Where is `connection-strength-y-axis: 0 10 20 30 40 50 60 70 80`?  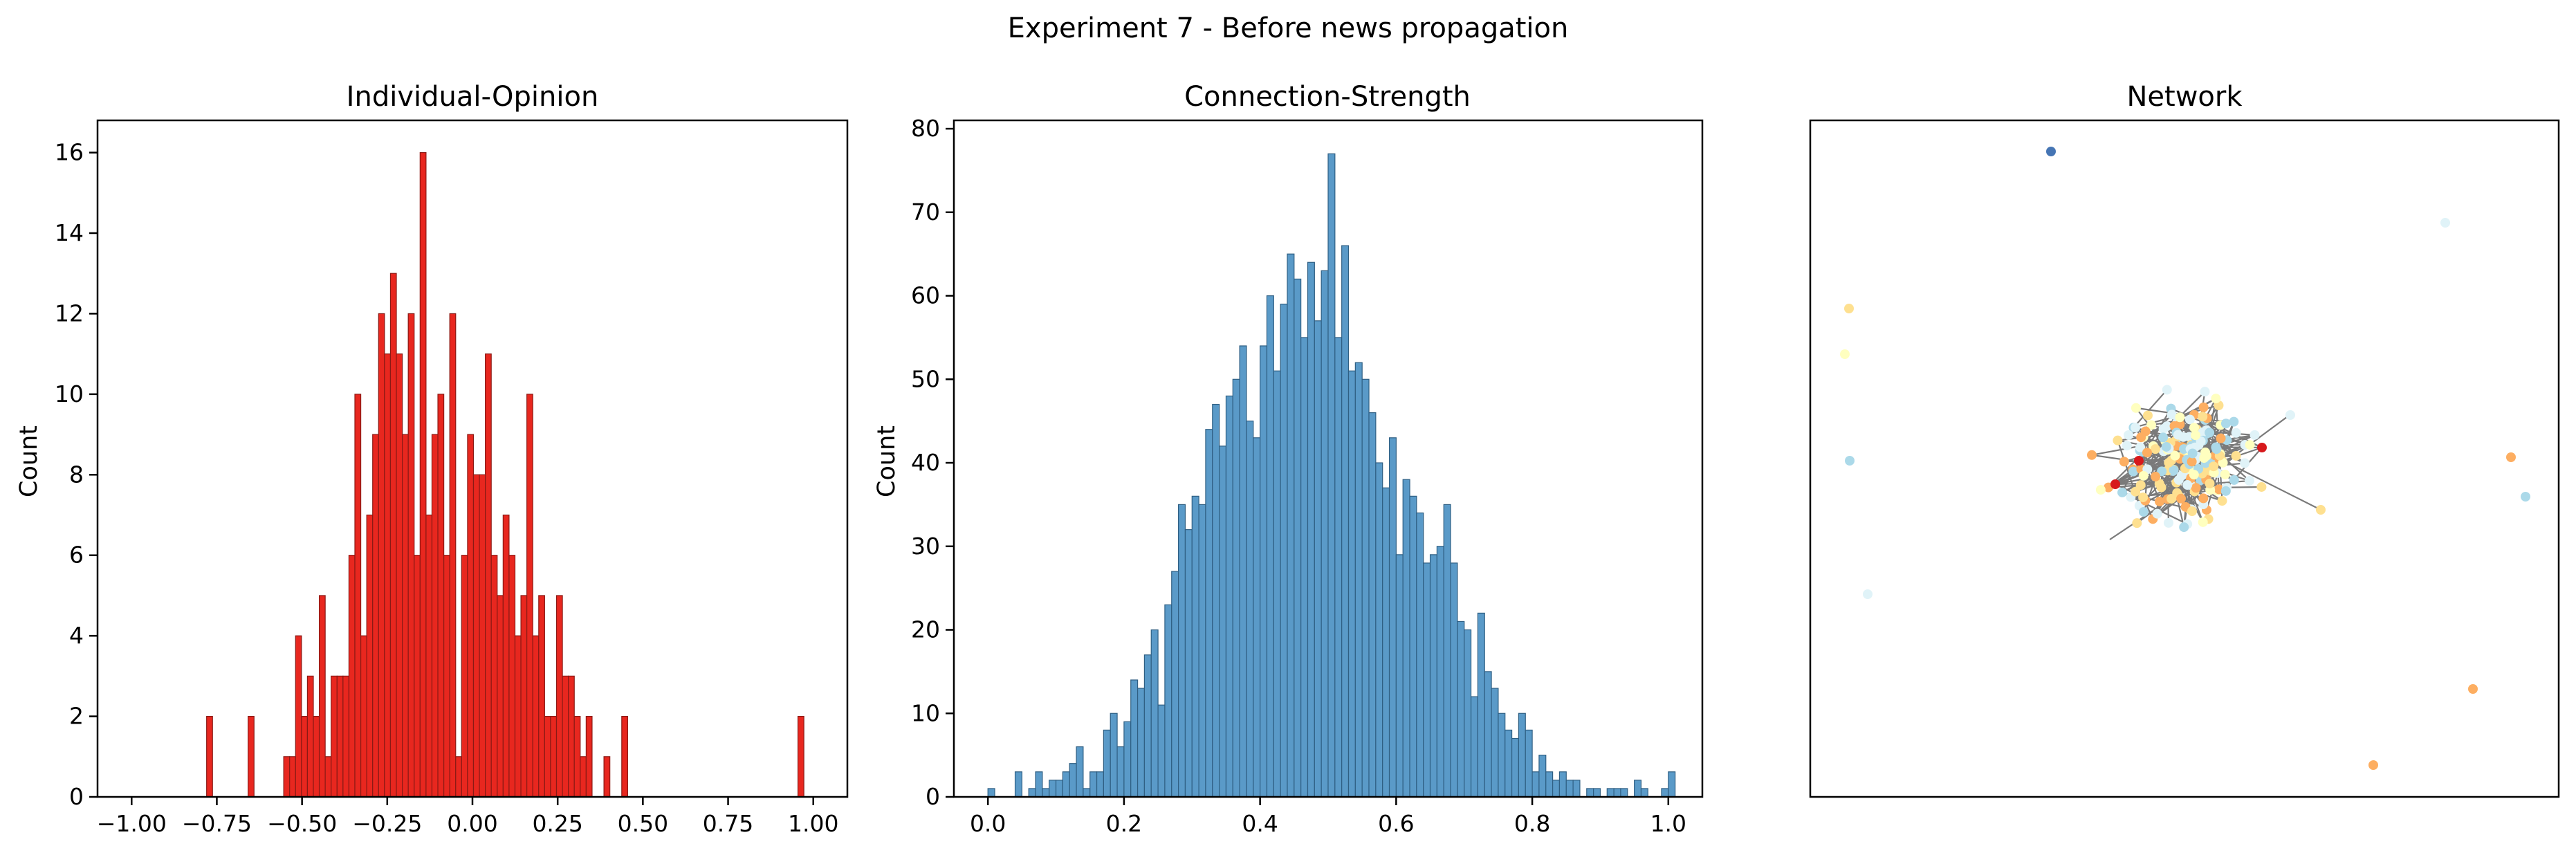
connection-strength-y-axis: 0 10 20 30 40 50 60 70 80 is located at coordinates (932, 463).